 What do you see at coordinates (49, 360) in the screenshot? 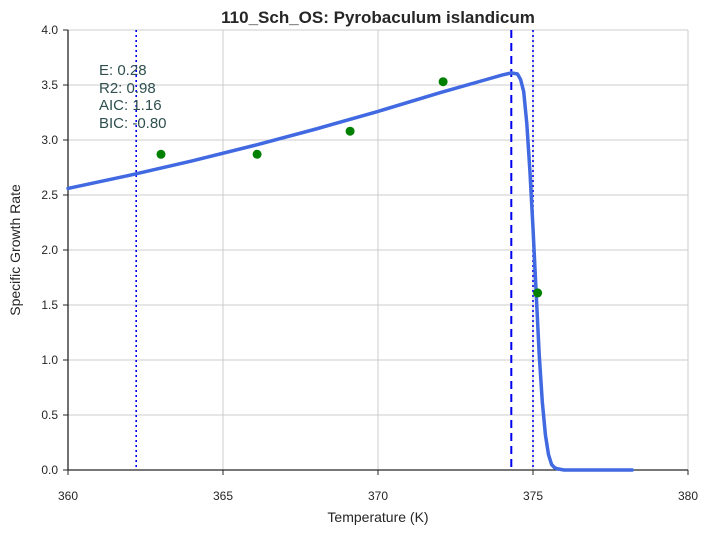
I see `y-tick-label: 1.0` at bounding box center [49, 360].